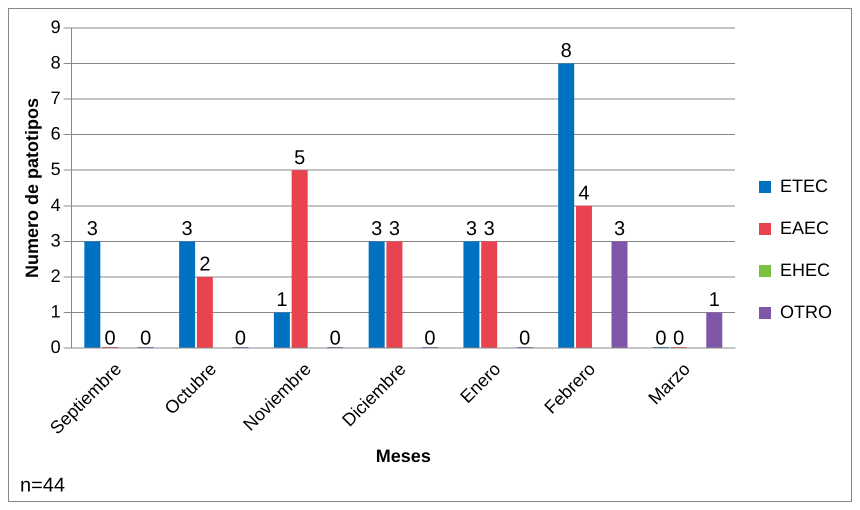  What do you see at coordinates (55, 134) in the screenshot?
I see `y-tick-label: 6` at bounding box center [55, 134].